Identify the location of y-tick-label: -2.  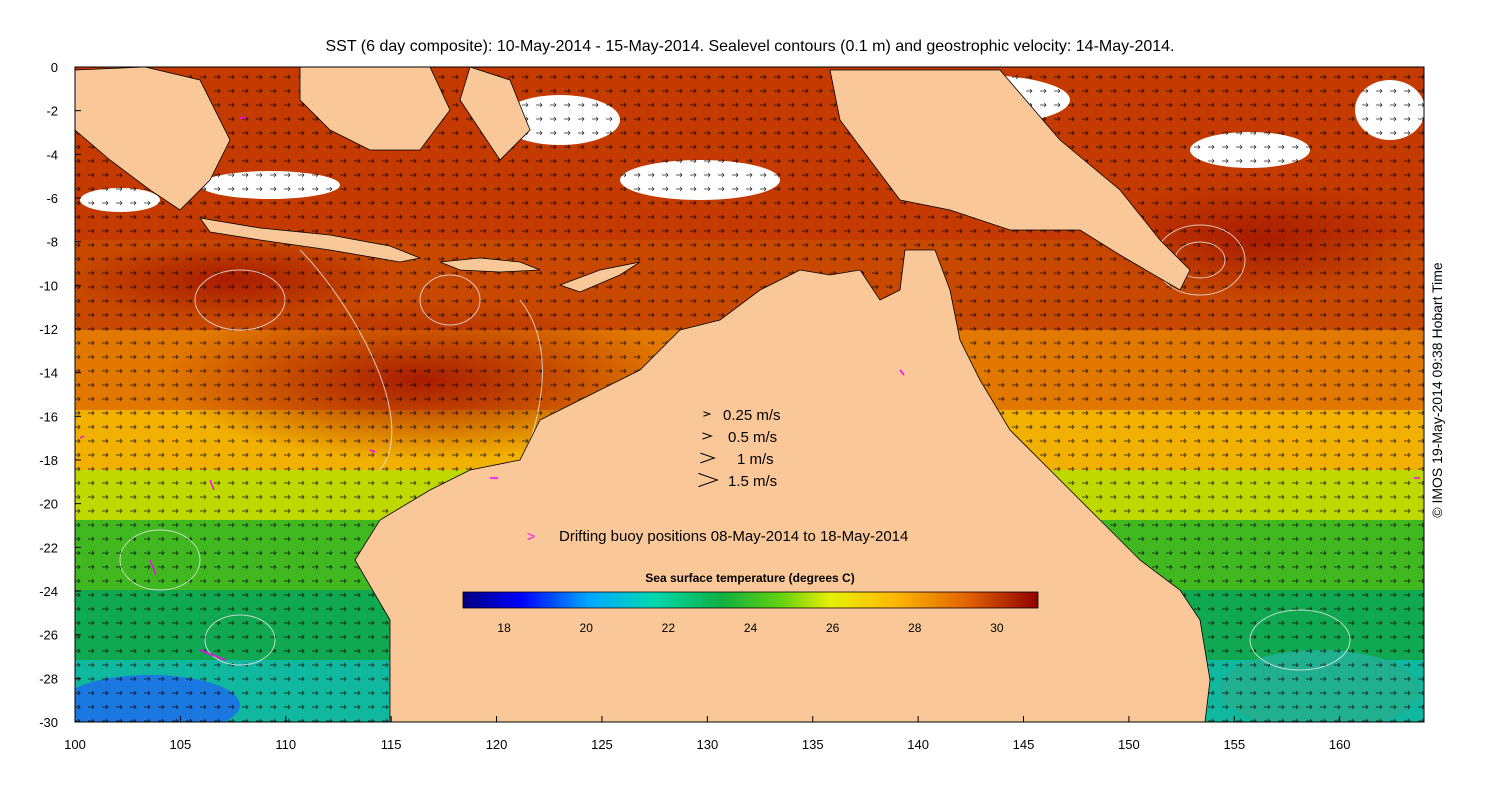
(52, 111).